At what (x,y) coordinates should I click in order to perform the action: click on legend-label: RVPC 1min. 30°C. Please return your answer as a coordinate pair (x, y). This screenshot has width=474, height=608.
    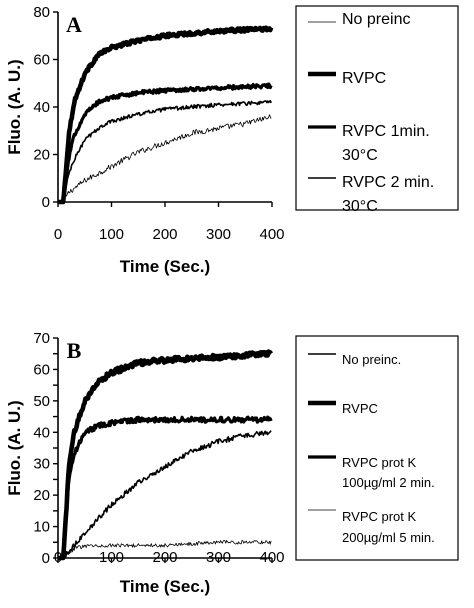
    Looking at the image, I should click on (386, 143).